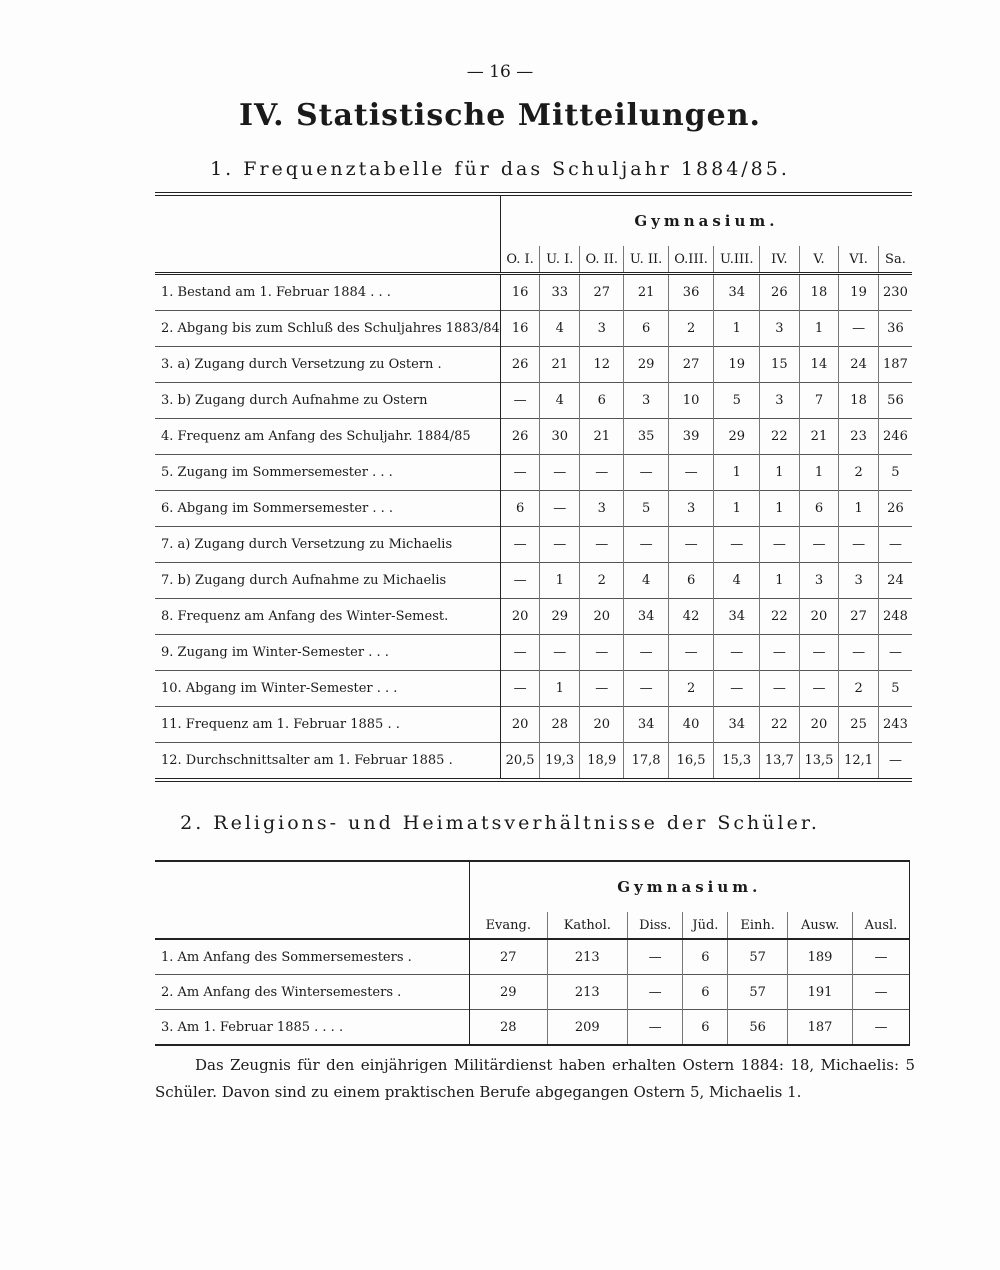  What do you see at coordinates (559, 761) in the screenshot?
I see `cell-value: 19,3` at bounding box center [559, 761].